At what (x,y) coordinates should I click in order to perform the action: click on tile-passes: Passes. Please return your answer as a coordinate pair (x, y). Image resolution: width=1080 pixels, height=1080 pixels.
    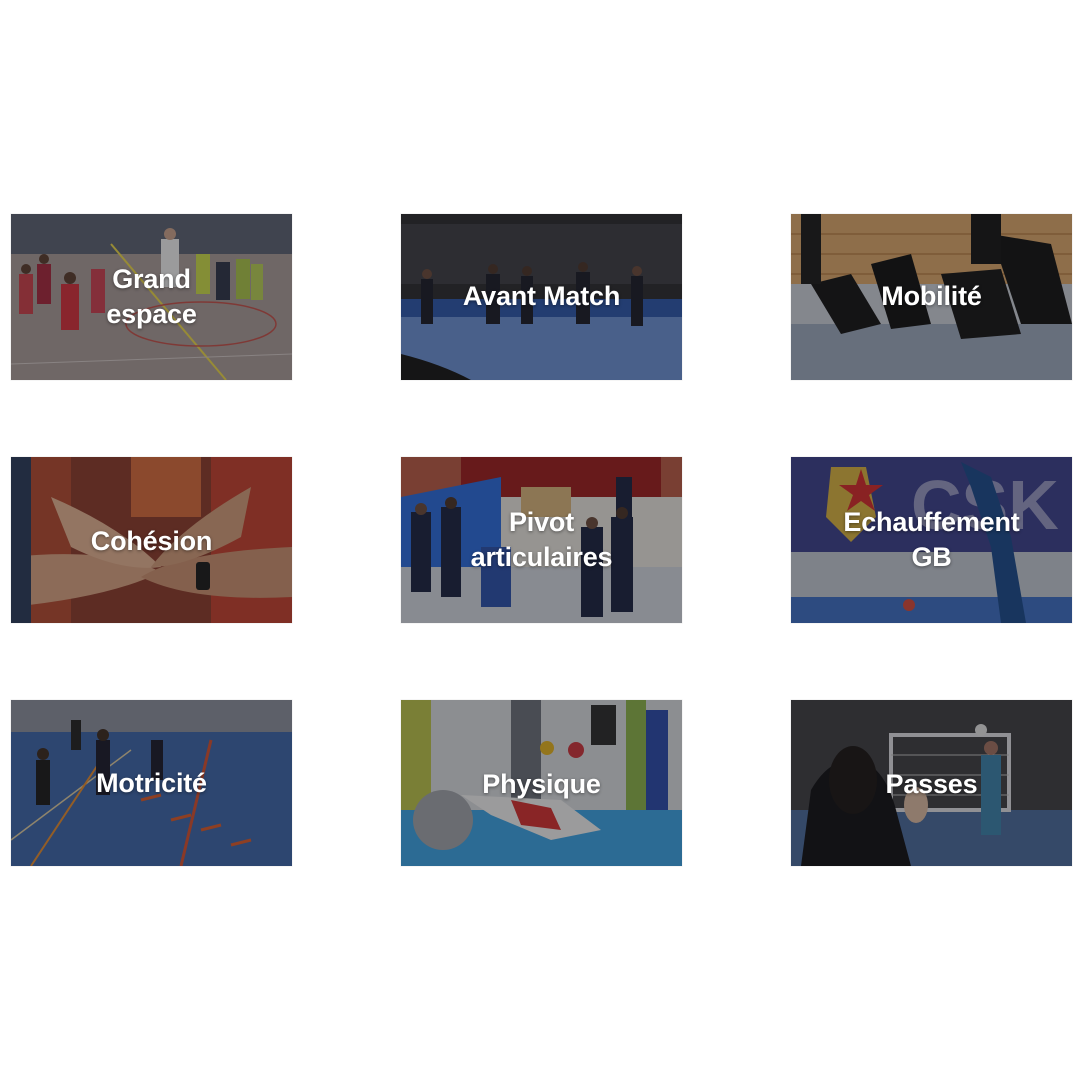
    Looking at the image, I should click on (931, 783).